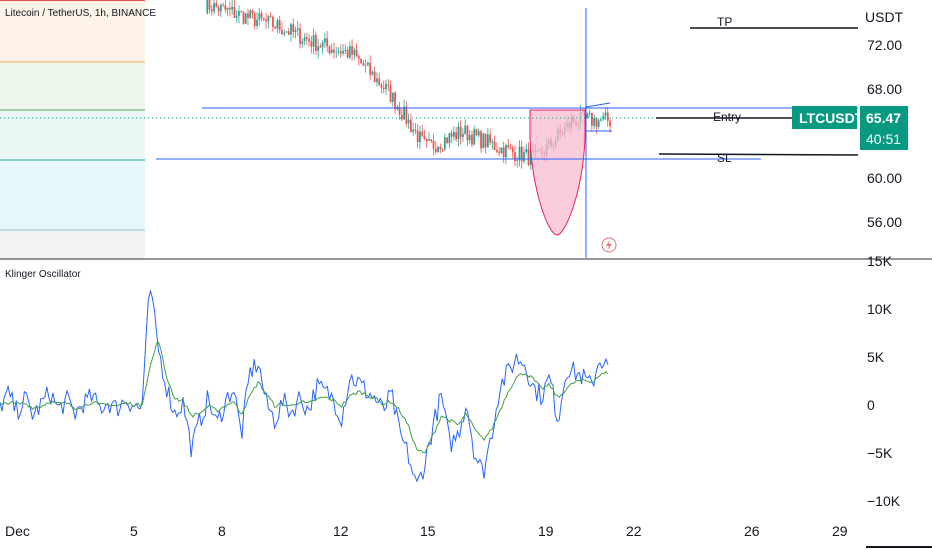 Image resolution: width=932 pixels, height=550 pixels. Describe the element at coordinates (884, 178) in the screenshot. I see `price-tick: 60.00` at that location.